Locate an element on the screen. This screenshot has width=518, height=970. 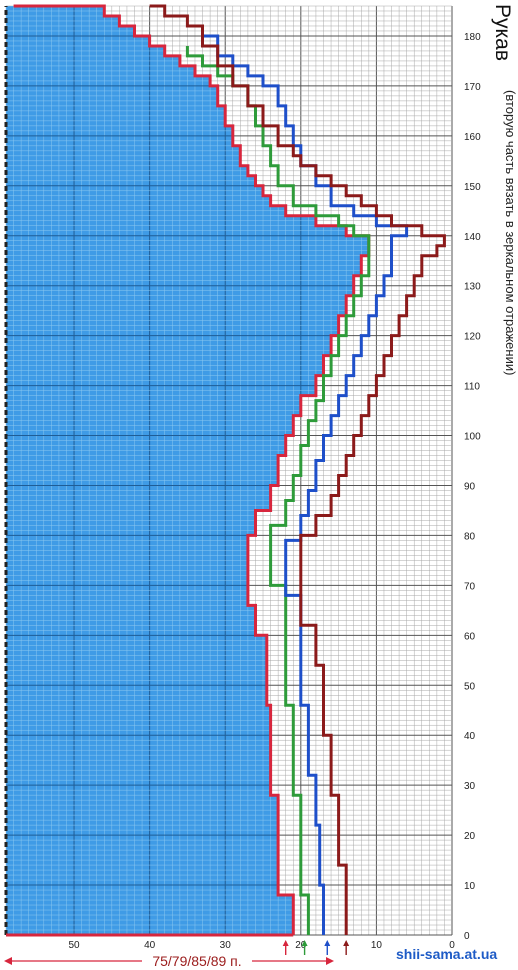
y-tick-label: 110 is located at coordinates (472, 387).